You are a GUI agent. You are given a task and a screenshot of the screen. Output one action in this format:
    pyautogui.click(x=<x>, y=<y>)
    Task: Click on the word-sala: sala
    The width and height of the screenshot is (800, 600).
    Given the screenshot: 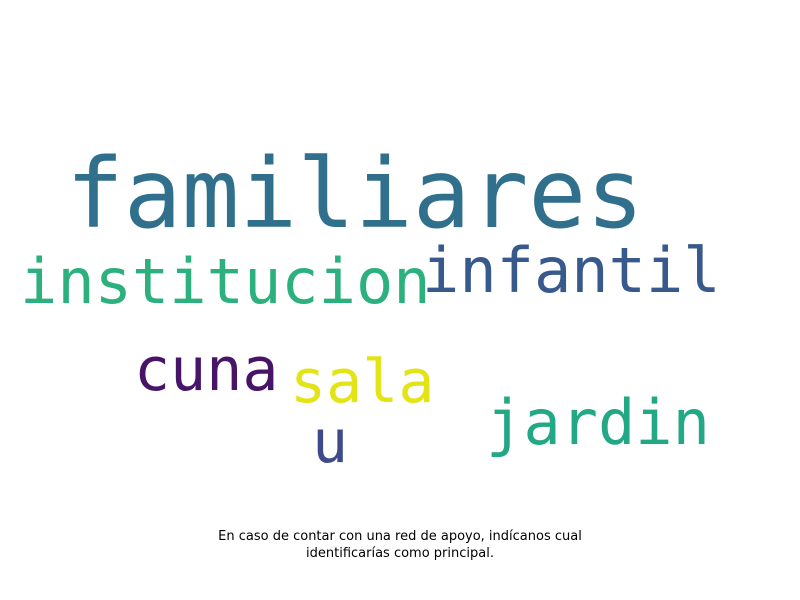 What is the action you would take?
    pyautogui.click(x=362, y=382)
    